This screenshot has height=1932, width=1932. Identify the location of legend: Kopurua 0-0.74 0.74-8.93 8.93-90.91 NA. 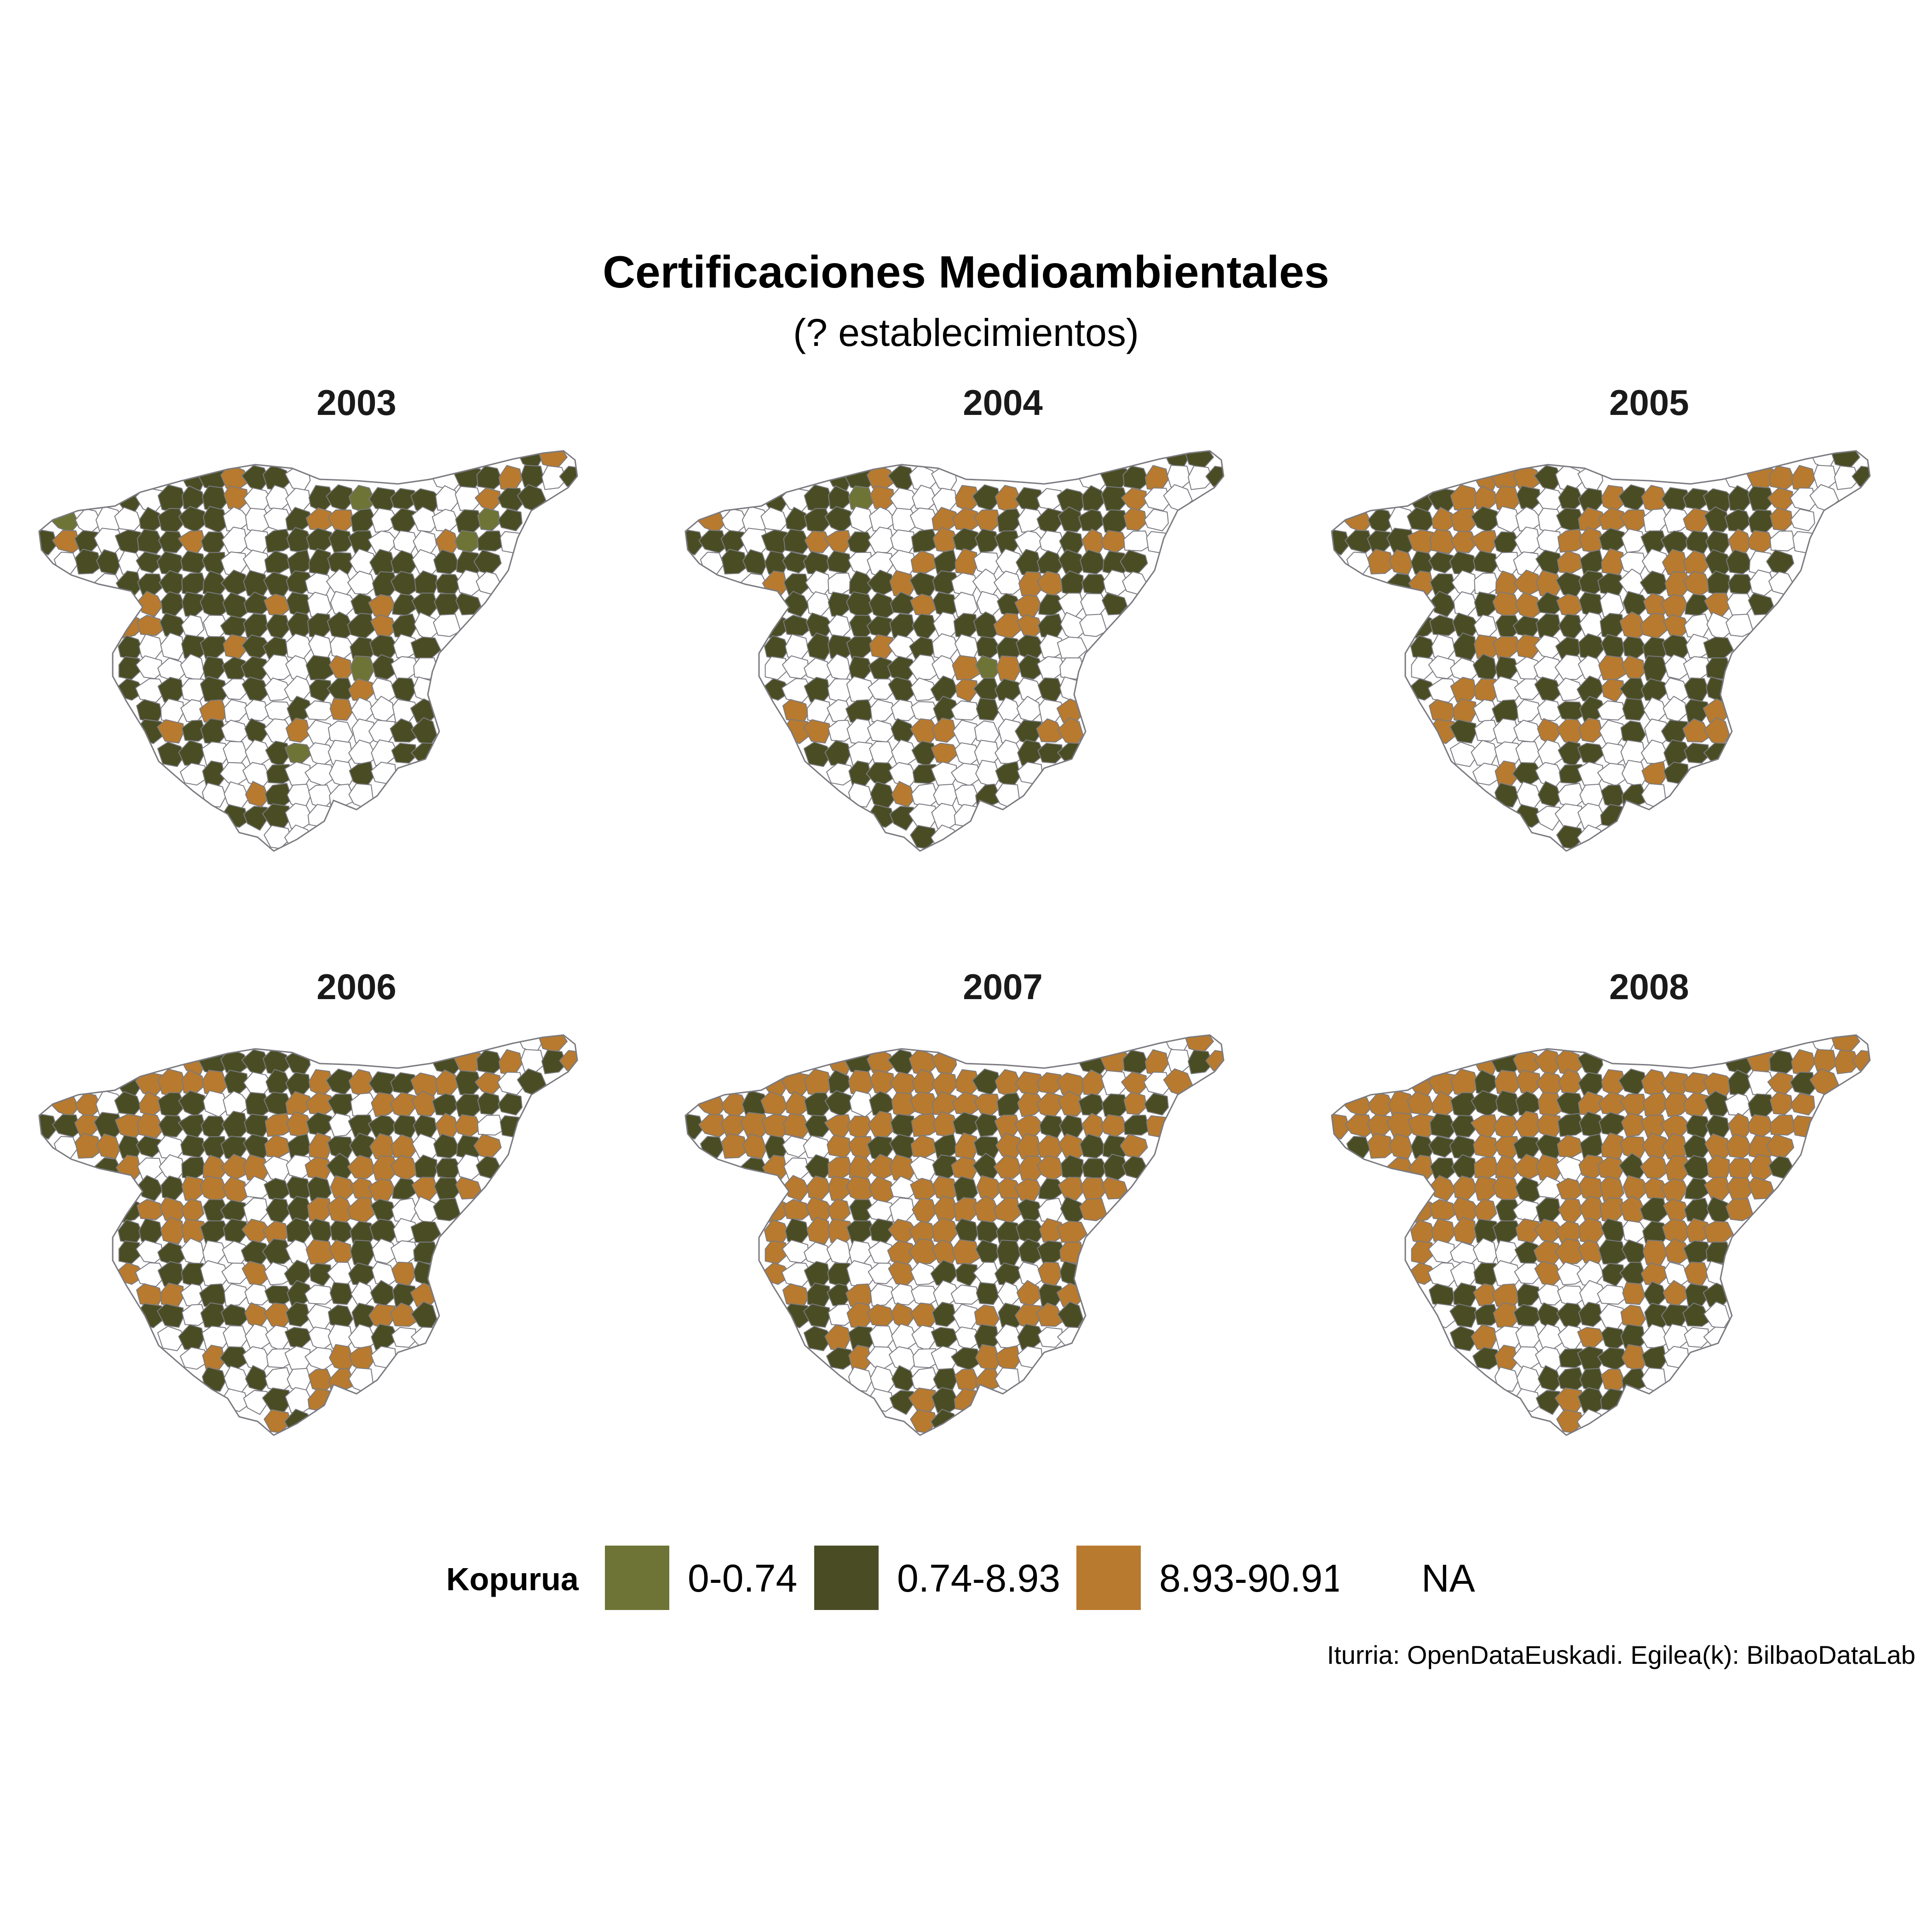
(1017, 1577).